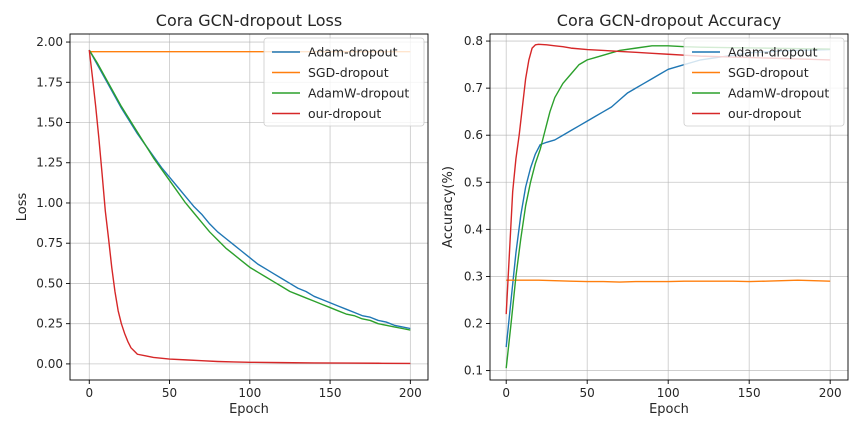 The width and height of the screenshot is (864, 436). I want to click on y-tick-label: 1.50, so click(49, 123).